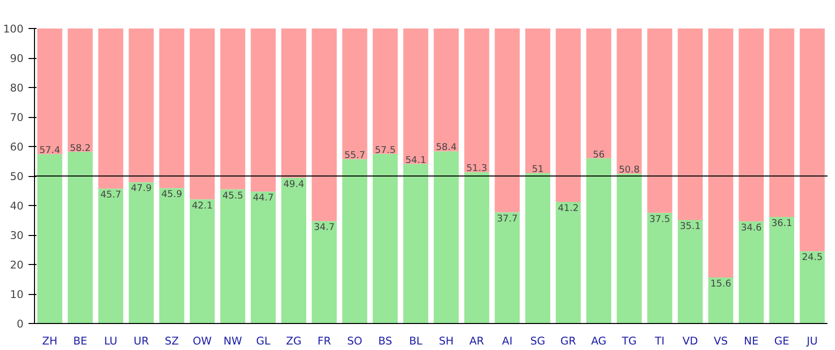 This screenshot has width=835, height=350. What do you see at coordinates (781, 224) in the screenshot?
I see `data-label: 36.1` at bounding box center [781, 224].